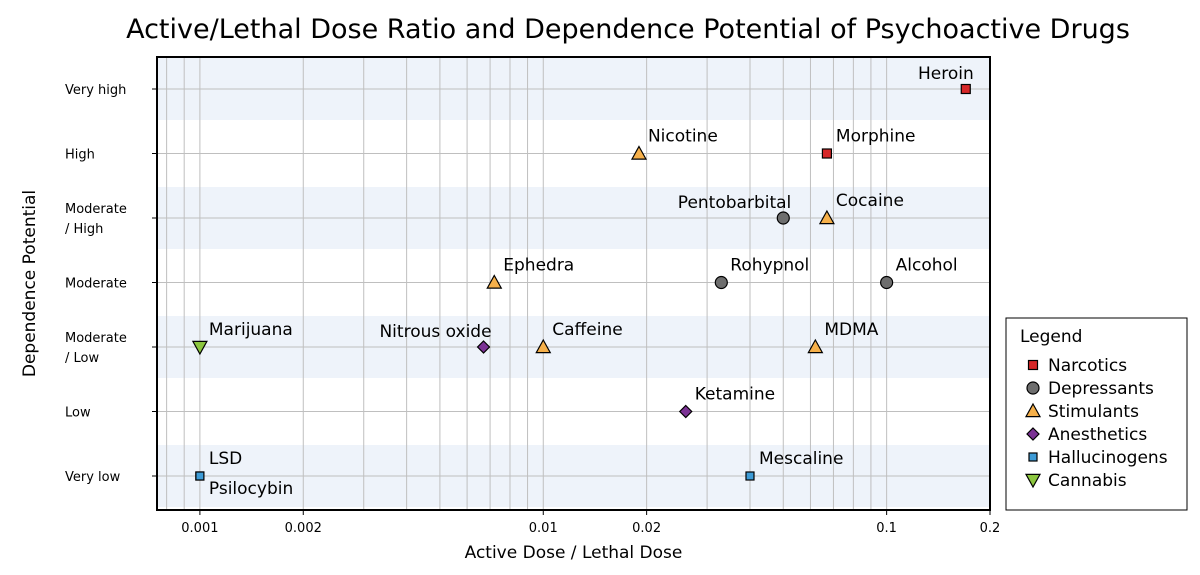  Describe the element at coordinates (769, 266) in the screenshot. I see `data-point-label: Rohypnol` at that location.